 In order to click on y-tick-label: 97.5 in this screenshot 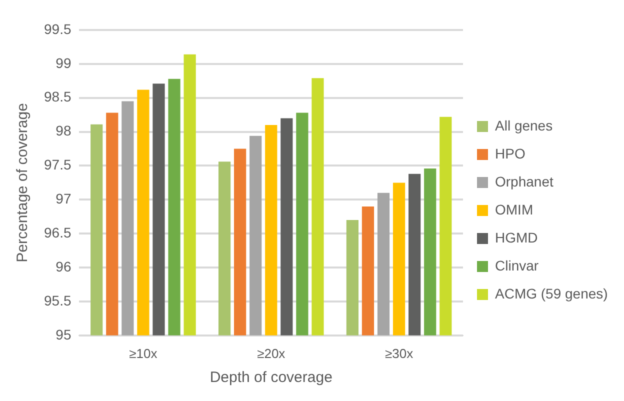, I will do `click(58, 164)`.